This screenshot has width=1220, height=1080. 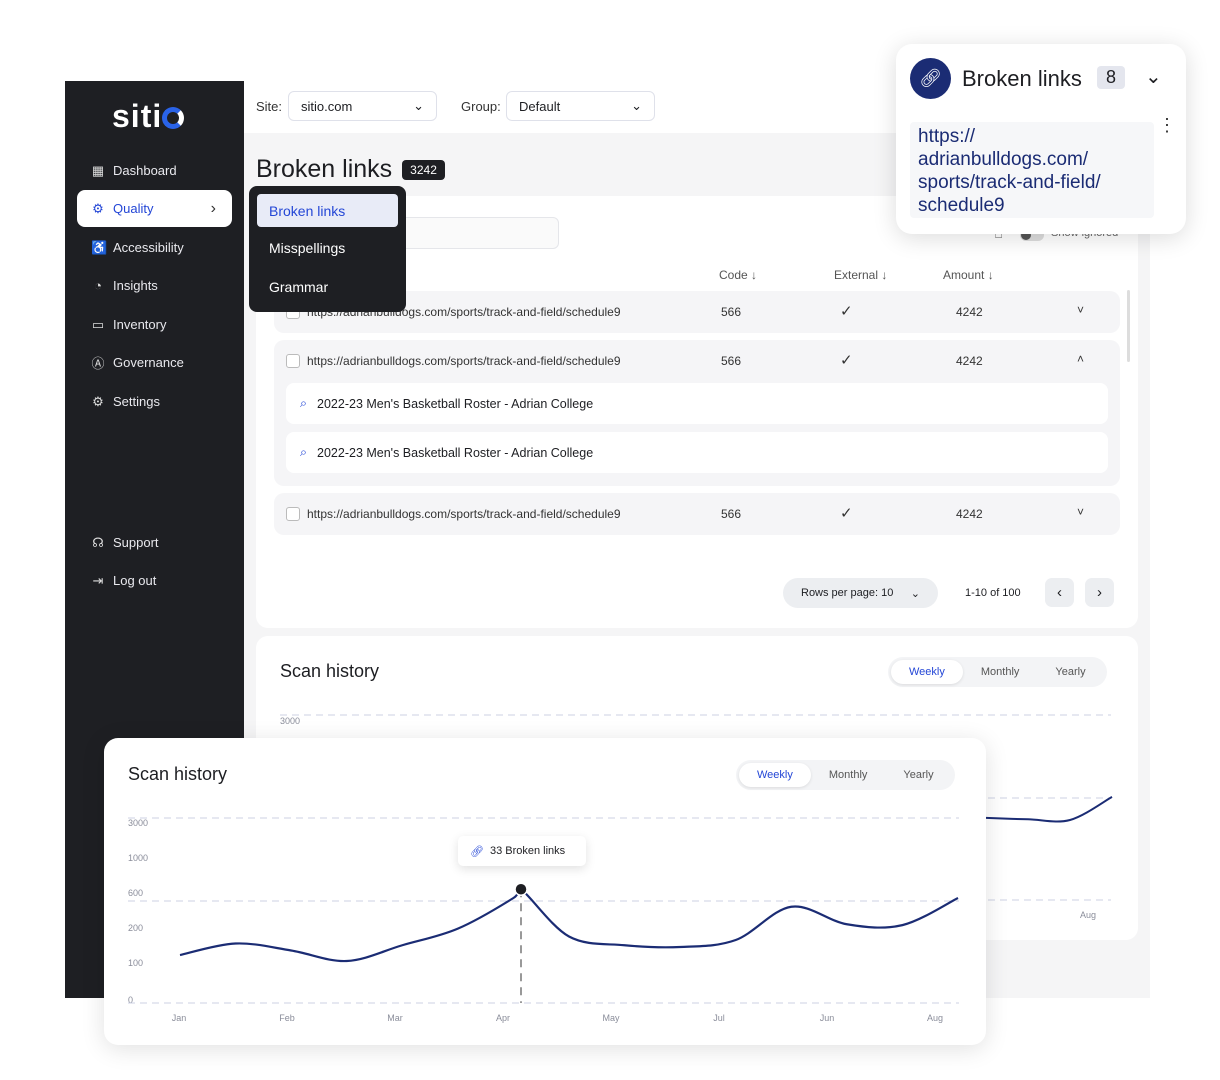 What do you see at coordinates (269, 106) in the screenshot?
I see `site-label: Site:` at bounding box center [269, 106].